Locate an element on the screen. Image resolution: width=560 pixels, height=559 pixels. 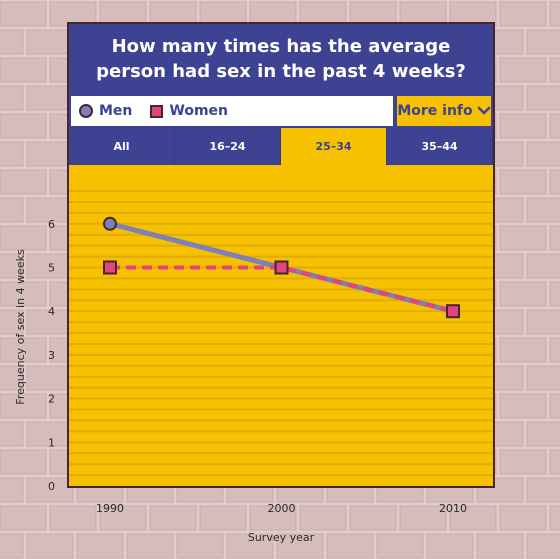
tab-35-44: 35–44 is located at coordinates (440, 146).